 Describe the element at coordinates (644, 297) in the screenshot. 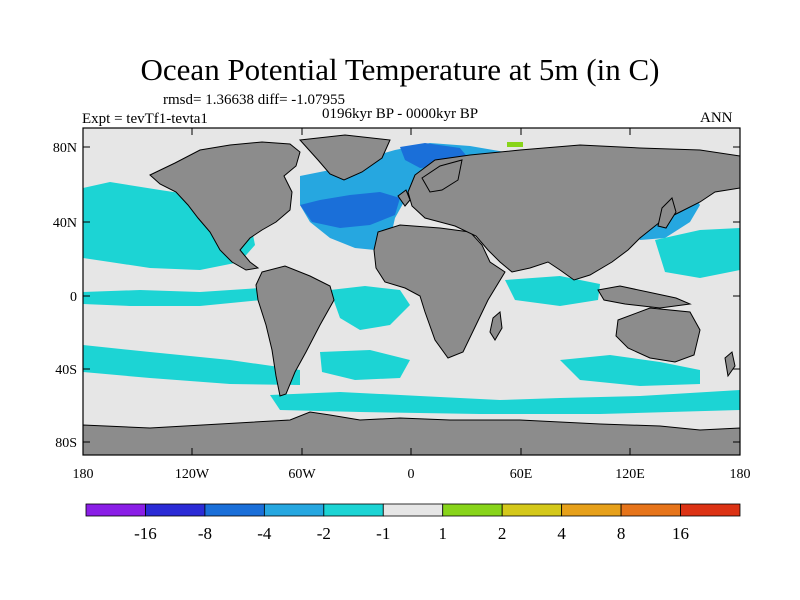

I see `land-maritime-continent` at that location.